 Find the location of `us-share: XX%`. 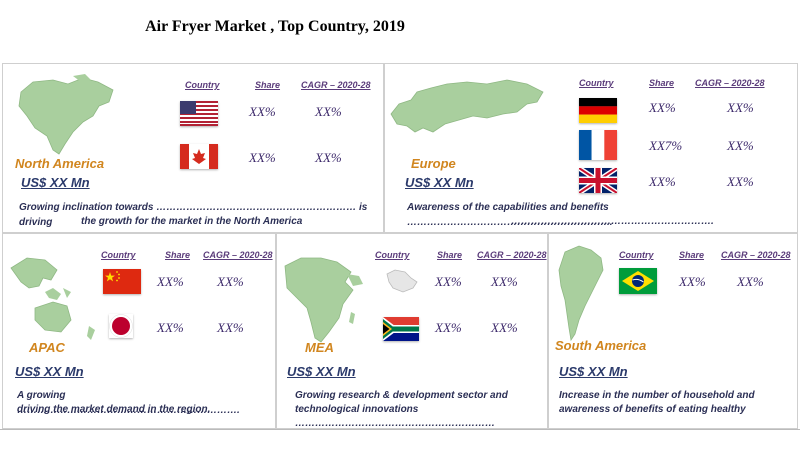

us-share: XX% is located at coordinates (262, 111).